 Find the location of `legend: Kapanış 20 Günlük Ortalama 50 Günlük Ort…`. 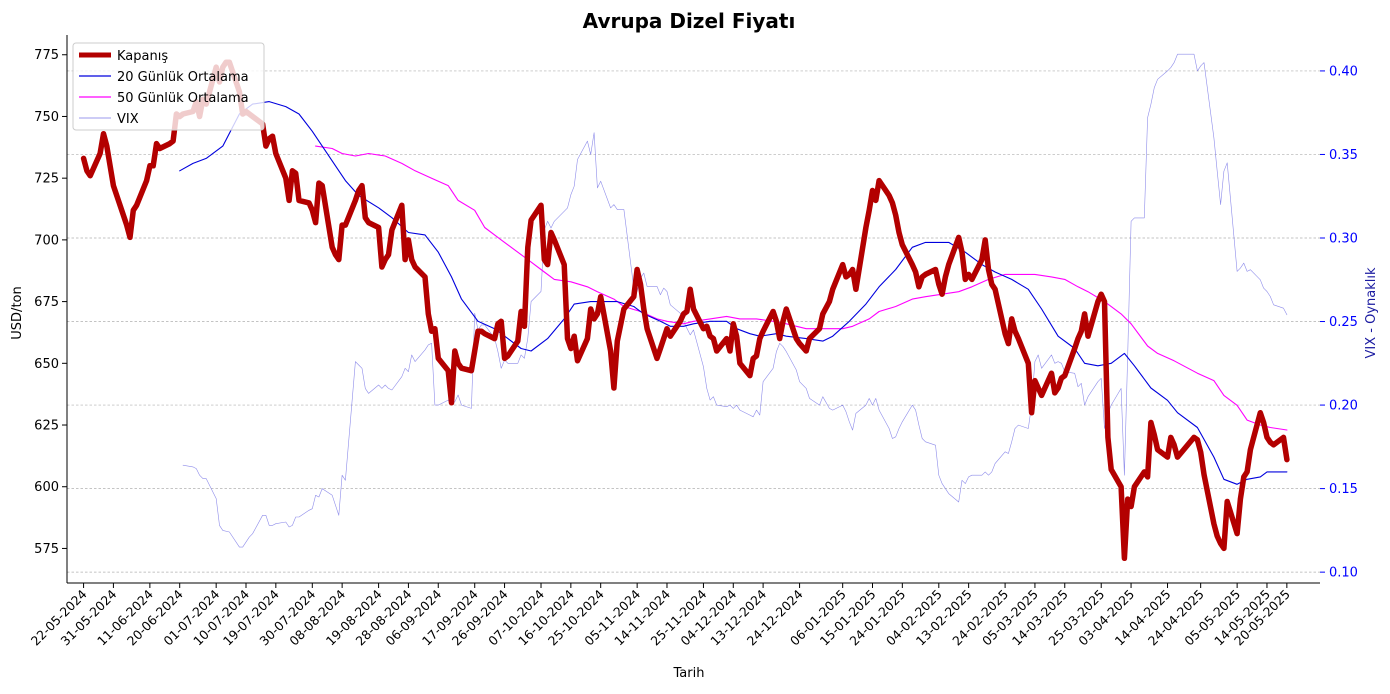

legend: Kapanış 20 Günlük Ortalama 50 Günlük Ort… is located at coordinates (168, 86).